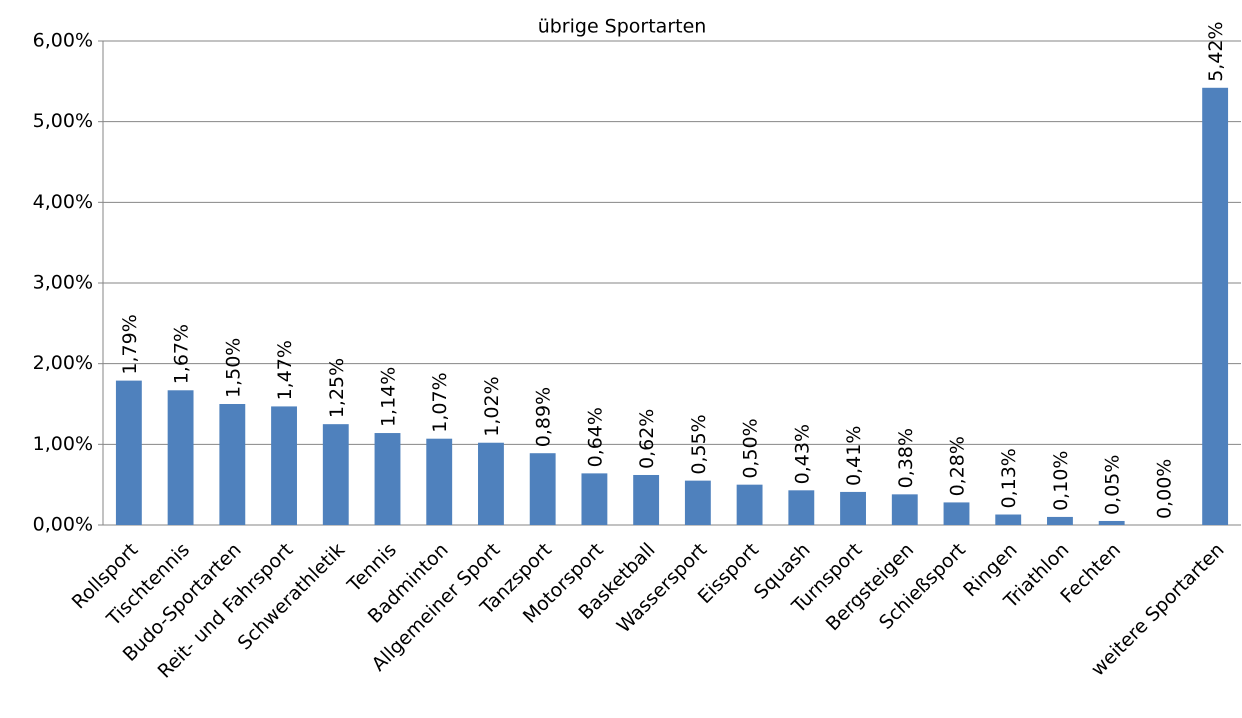 The width and height of the screenshot is (1242, 718). I want to click on x-tick-label: Wassersport, so click(662, 588).